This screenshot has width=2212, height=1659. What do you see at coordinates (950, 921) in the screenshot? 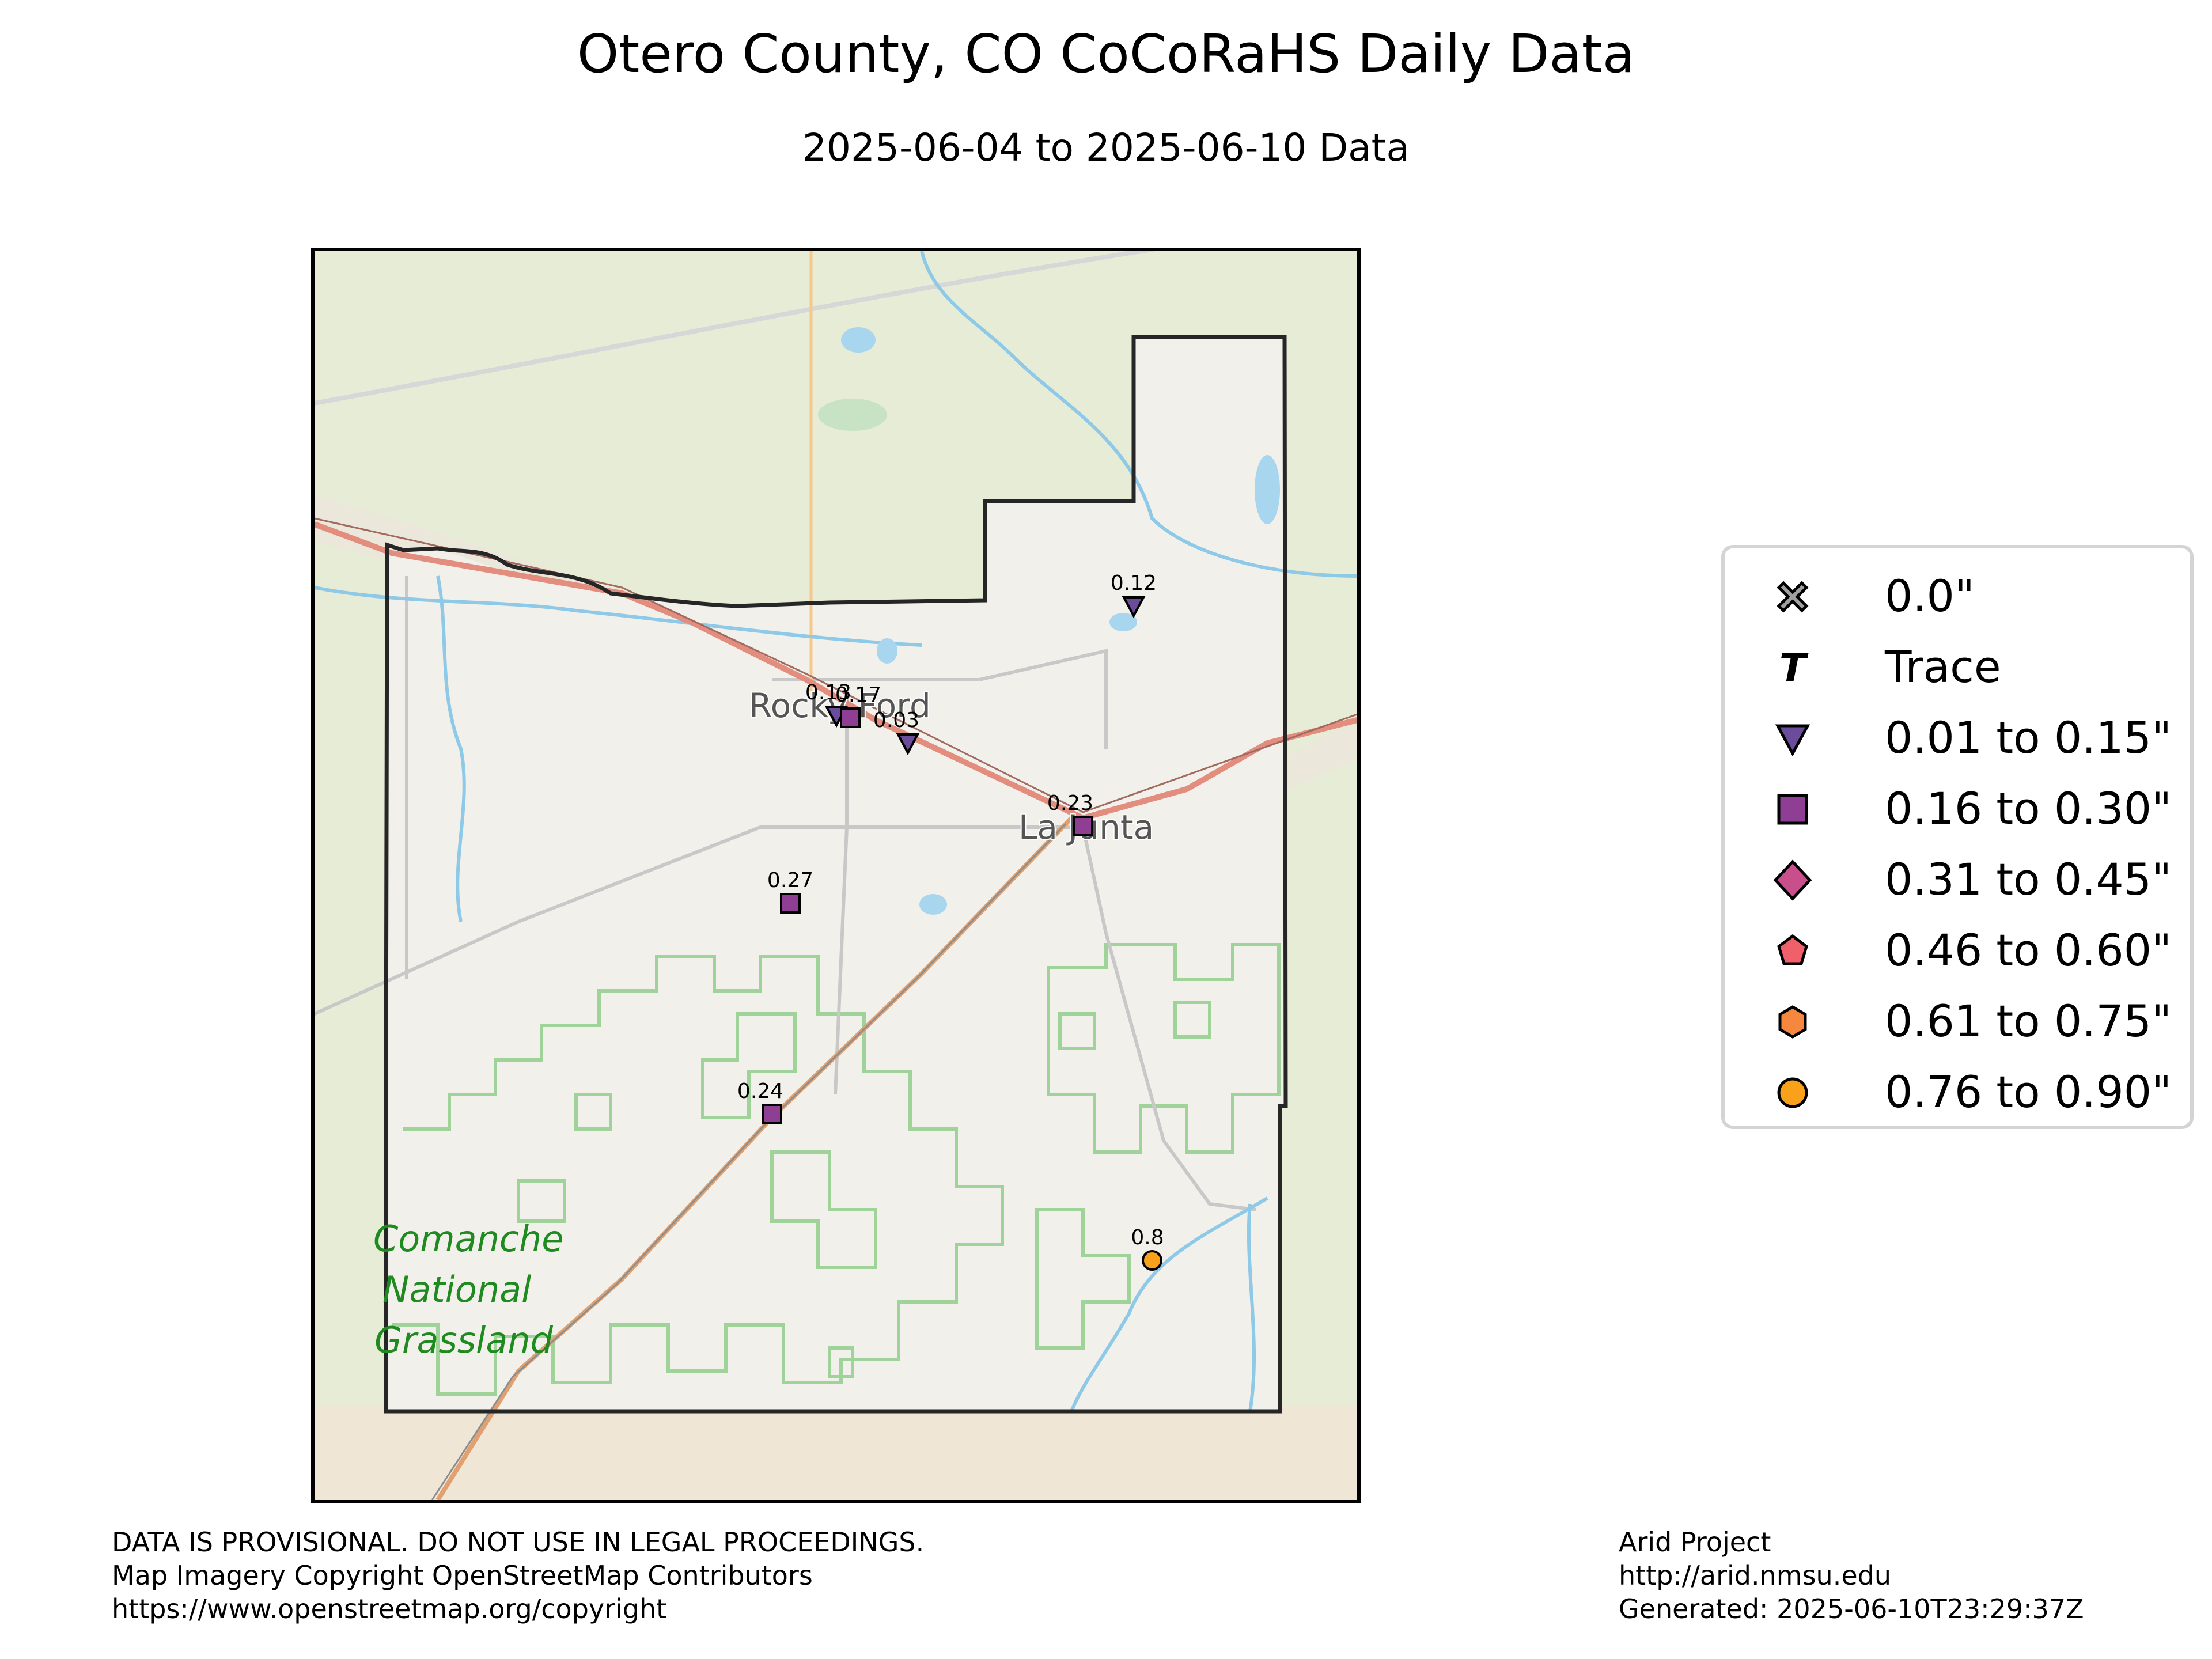
I see `station-layer: 0.12 0.130.170.03 0.23 0.27 0.24 0.8` at bounding box center [950, 921].